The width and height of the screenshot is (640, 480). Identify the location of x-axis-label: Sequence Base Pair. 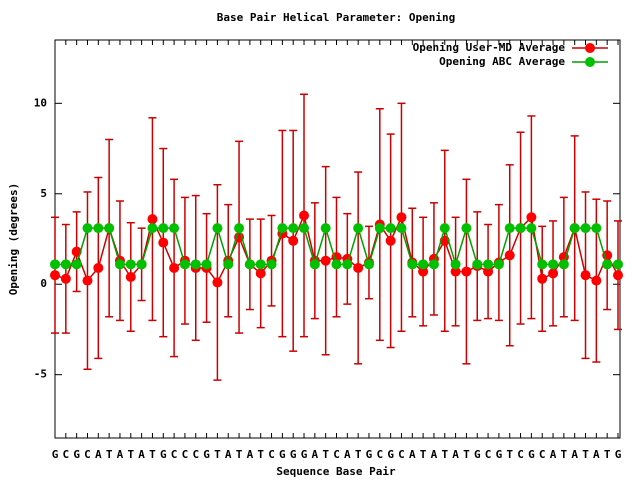
(336, 471).